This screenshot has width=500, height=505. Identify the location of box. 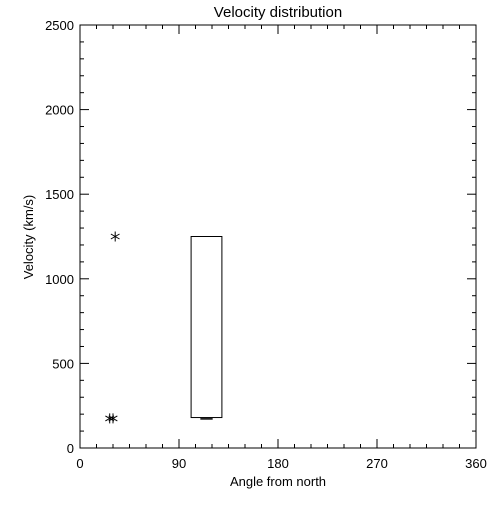
(206, 327).